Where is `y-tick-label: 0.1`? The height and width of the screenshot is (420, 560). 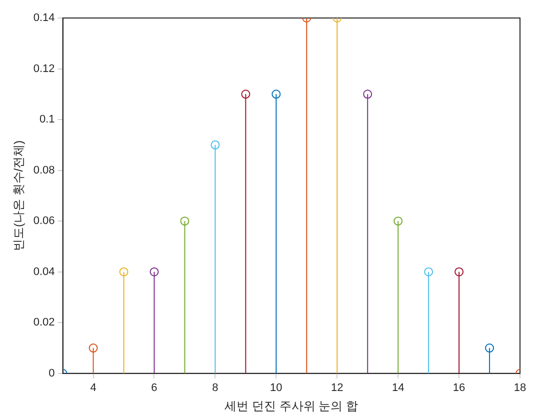 y-tick-label: 0.1 is located at coordinates (47, 120).